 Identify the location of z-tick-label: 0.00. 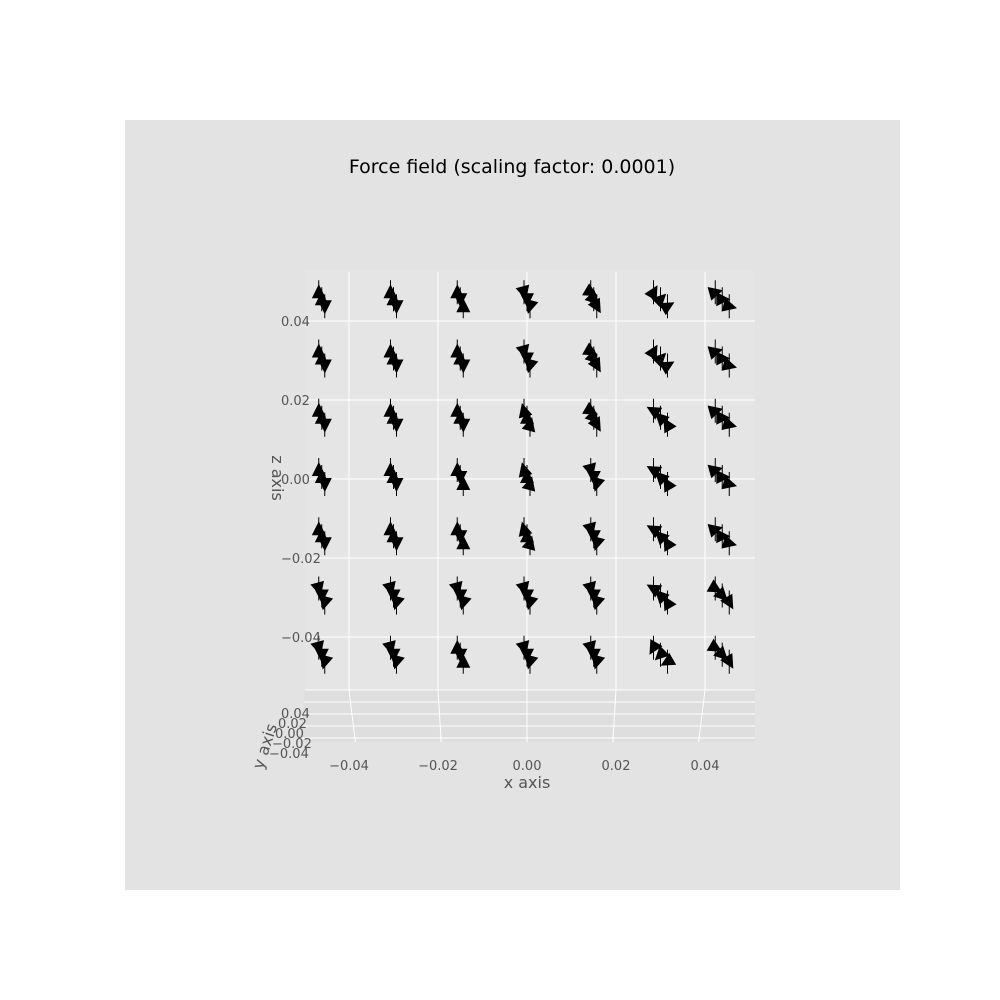
(295, 480).